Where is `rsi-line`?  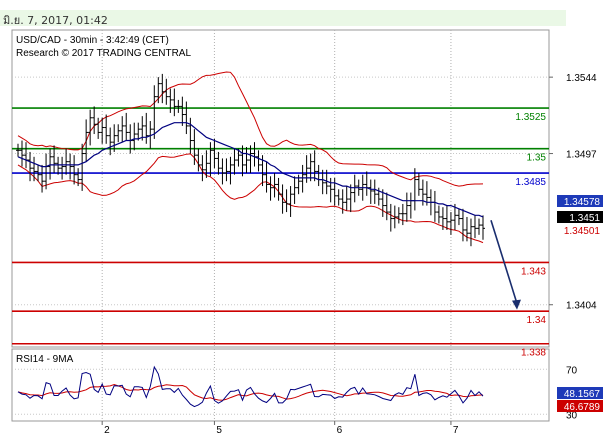 rsi-line is located at coordinates (250, 386).